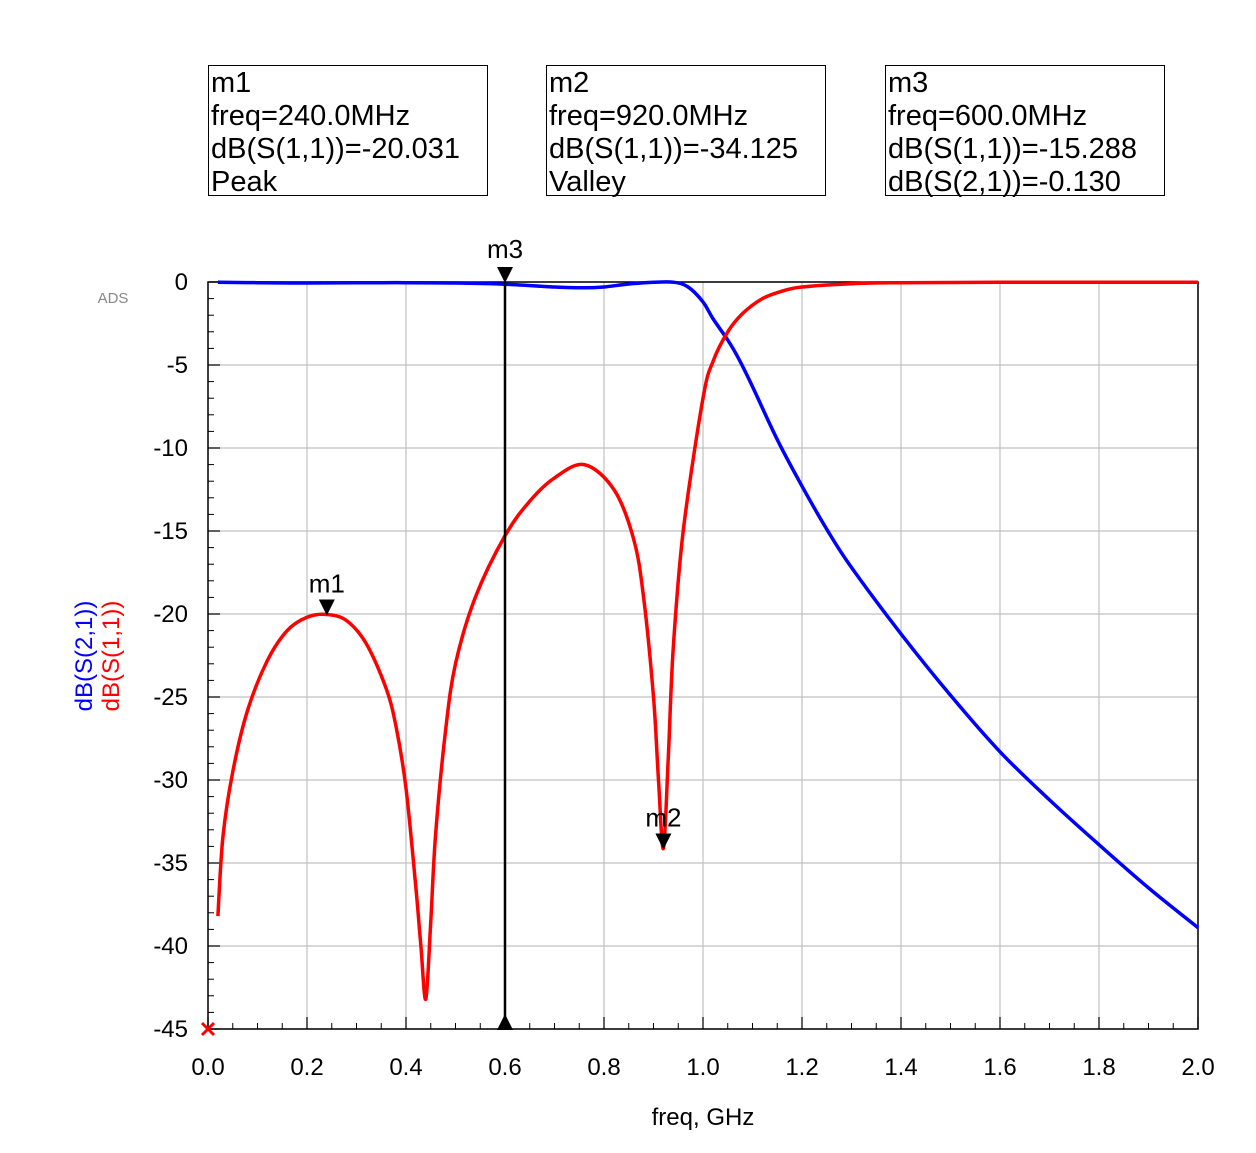  Describe the element at coordinates (170, 448) in the screenshot. I see `y-tick-label: -10` at that location.